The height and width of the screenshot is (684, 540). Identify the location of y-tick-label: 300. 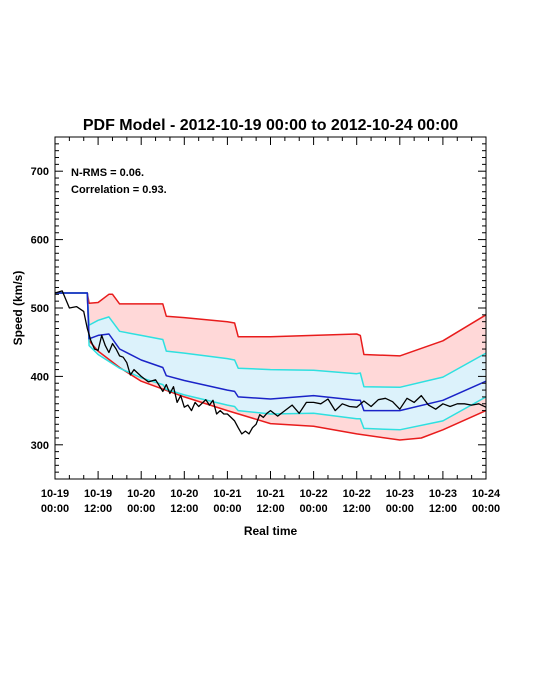
(40, 446).